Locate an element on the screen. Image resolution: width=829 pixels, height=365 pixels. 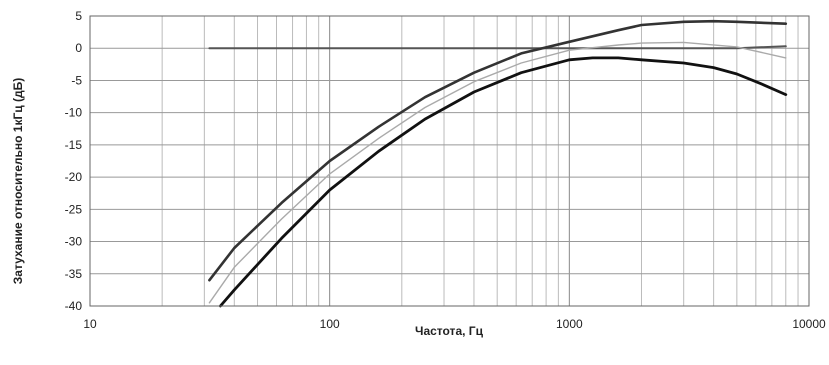
y-tick-label: -35 is located at coordinates (74, 274).